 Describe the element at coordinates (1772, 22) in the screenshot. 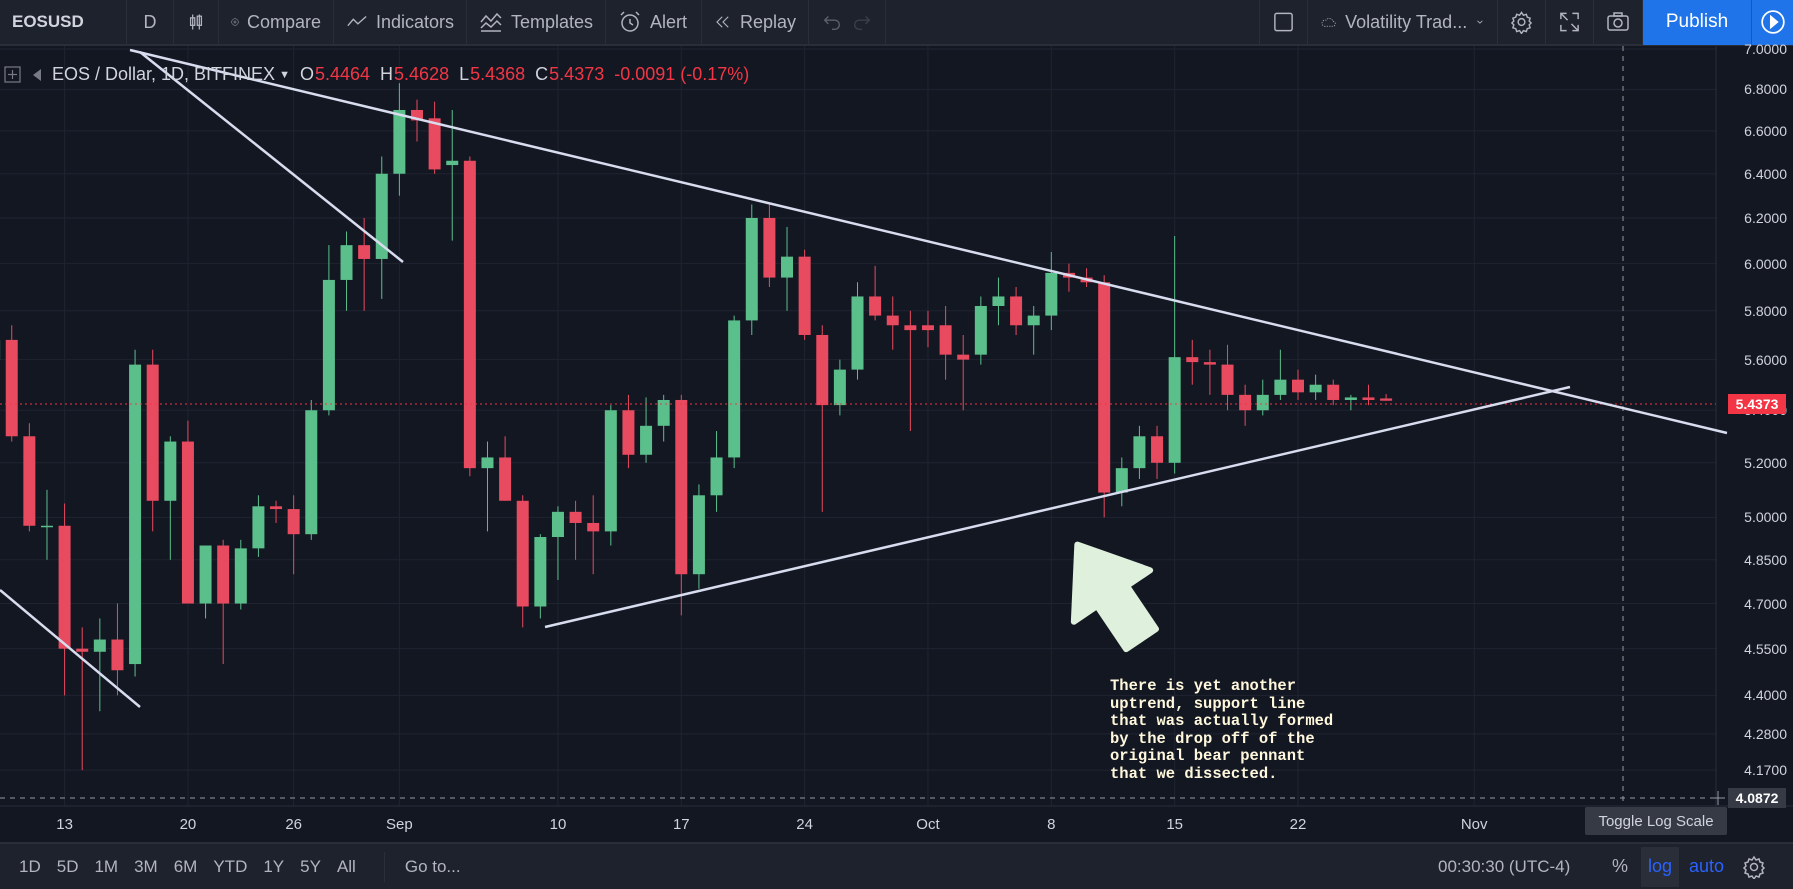

I see `publish-menu-button` at that location.